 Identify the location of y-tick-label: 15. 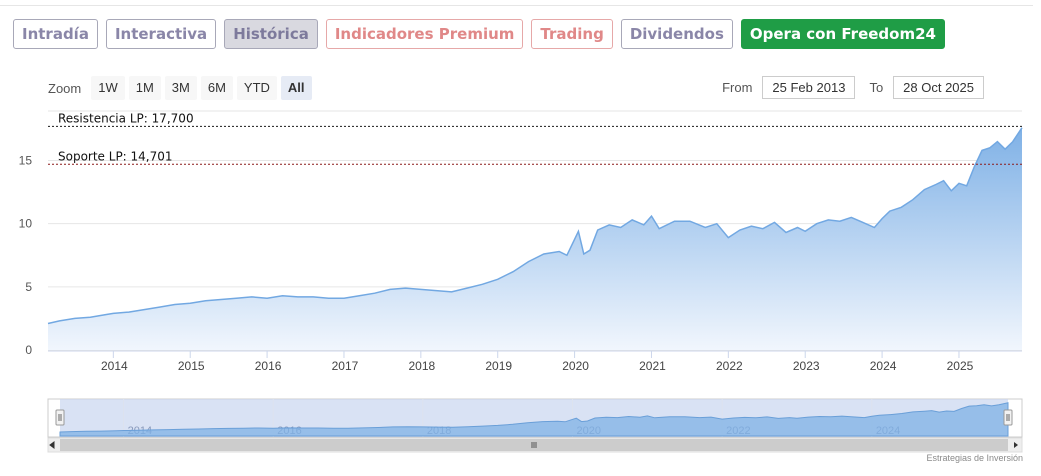
(26, 161).